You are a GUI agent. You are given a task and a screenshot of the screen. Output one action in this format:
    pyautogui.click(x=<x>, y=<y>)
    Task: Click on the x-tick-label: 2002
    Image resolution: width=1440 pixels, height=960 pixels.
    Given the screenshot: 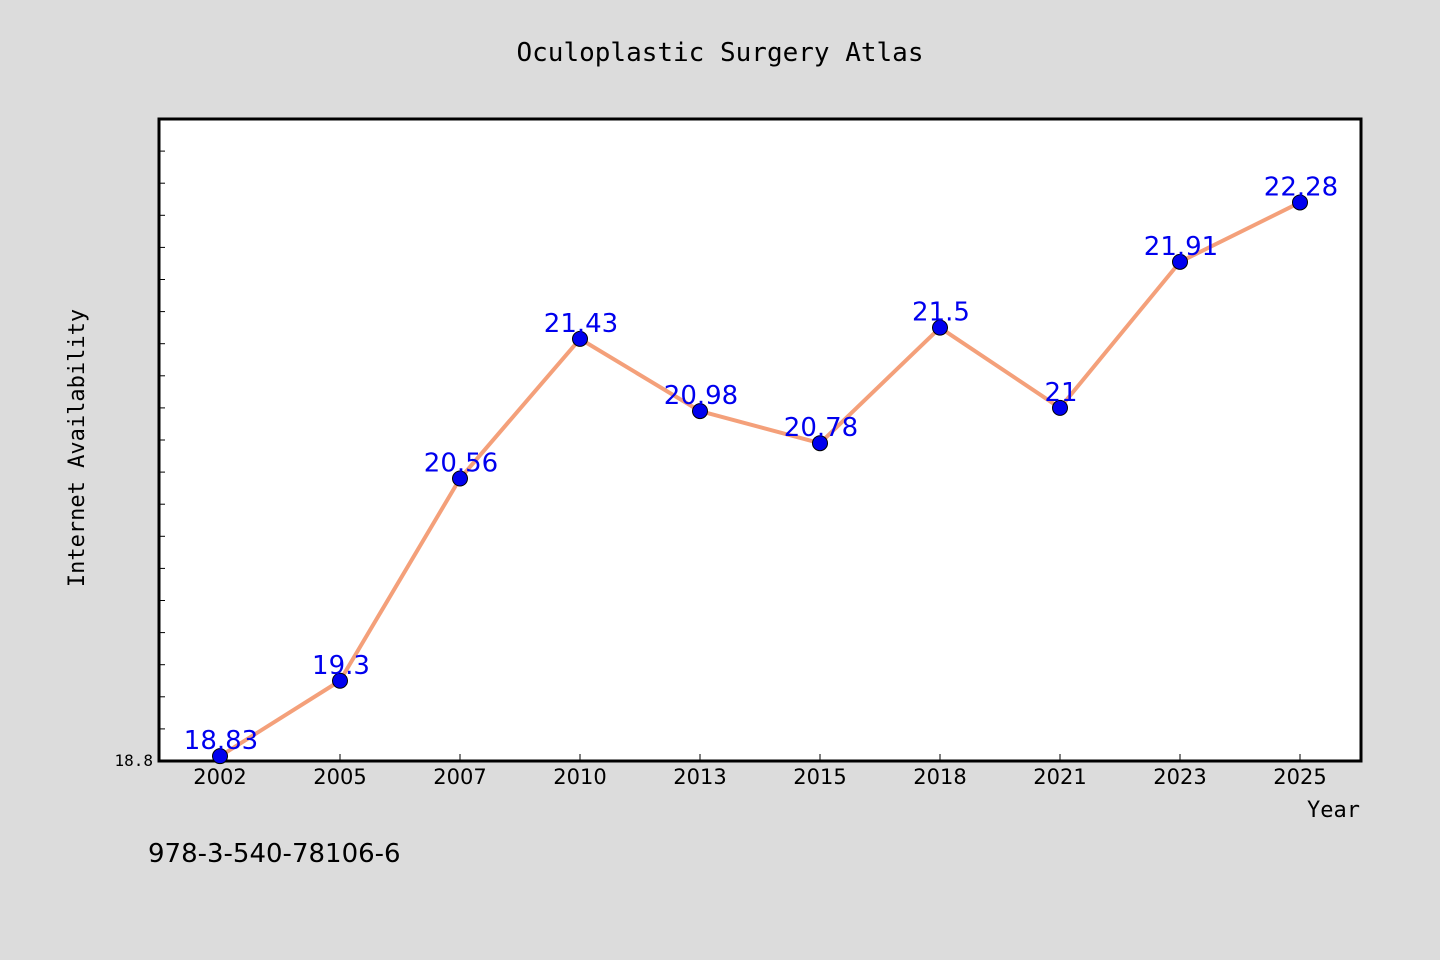 What is the action you would take?
    pyautogui.click(x=219, y=777)
    